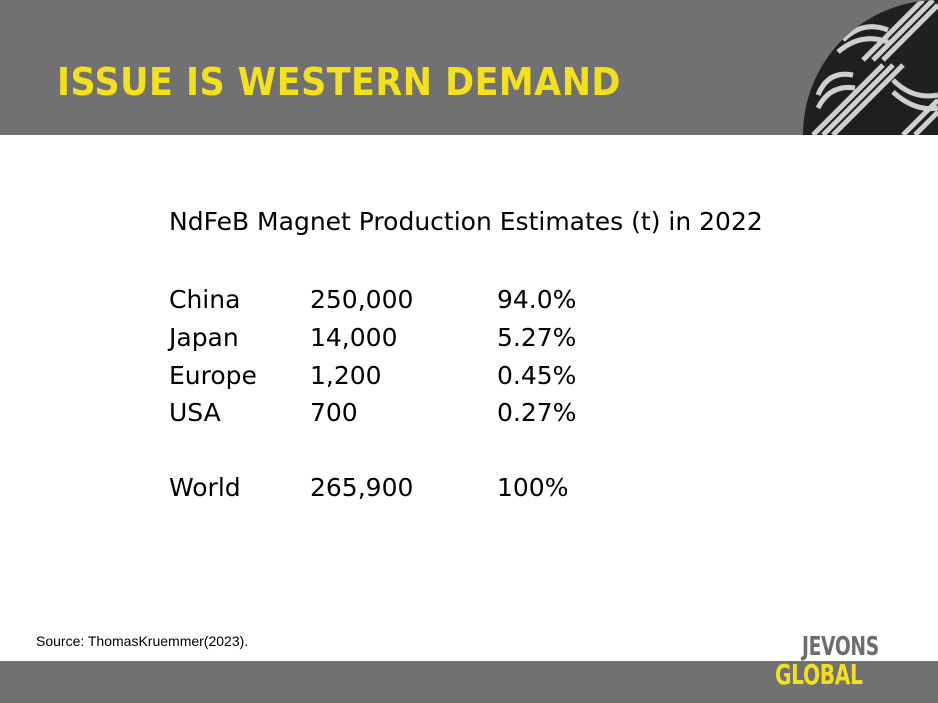 The width and height of the screenshot is (938, 703). Describe the element at coordinates (840, 647) in the screenshot. I see `logo-line1: JEVONS` at that location.